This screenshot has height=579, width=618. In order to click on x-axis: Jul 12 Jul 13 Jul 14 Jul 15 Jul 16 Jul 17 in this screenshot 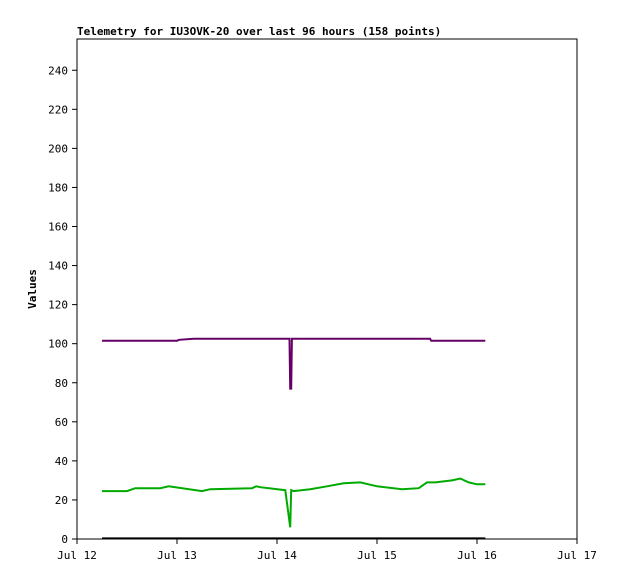, I will do `click(327, 550)`.